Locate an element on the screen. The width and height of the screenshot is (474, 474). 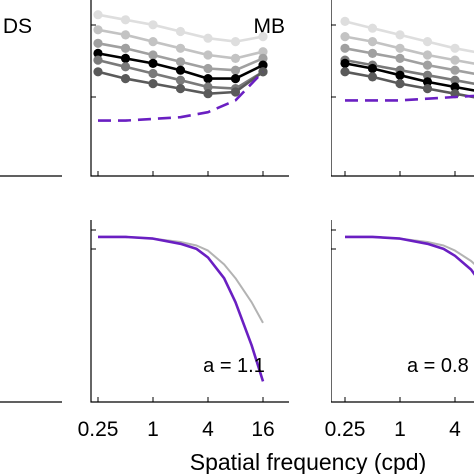
panel-plot-bottom-middle is located at coordinates (181, 308).